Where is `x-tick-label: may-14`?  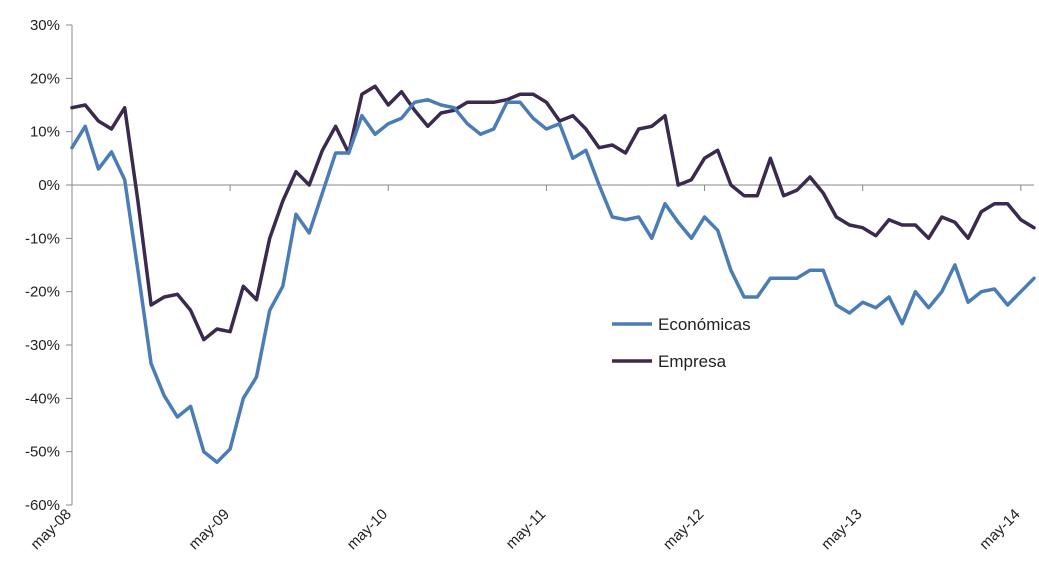
x-tick-label: may-14 is located at coordinates (999, 529).